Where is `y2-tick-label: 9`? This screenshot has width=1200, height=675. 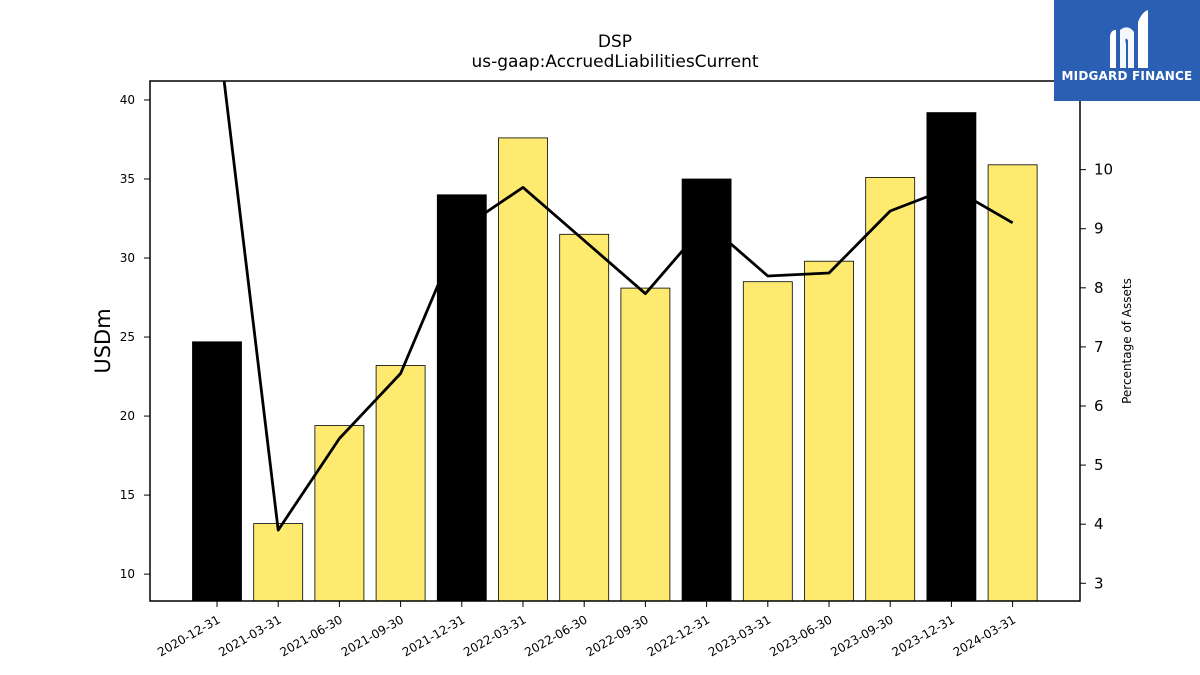
y2-tick-label: 9 is located at coordinates (1099, 229).